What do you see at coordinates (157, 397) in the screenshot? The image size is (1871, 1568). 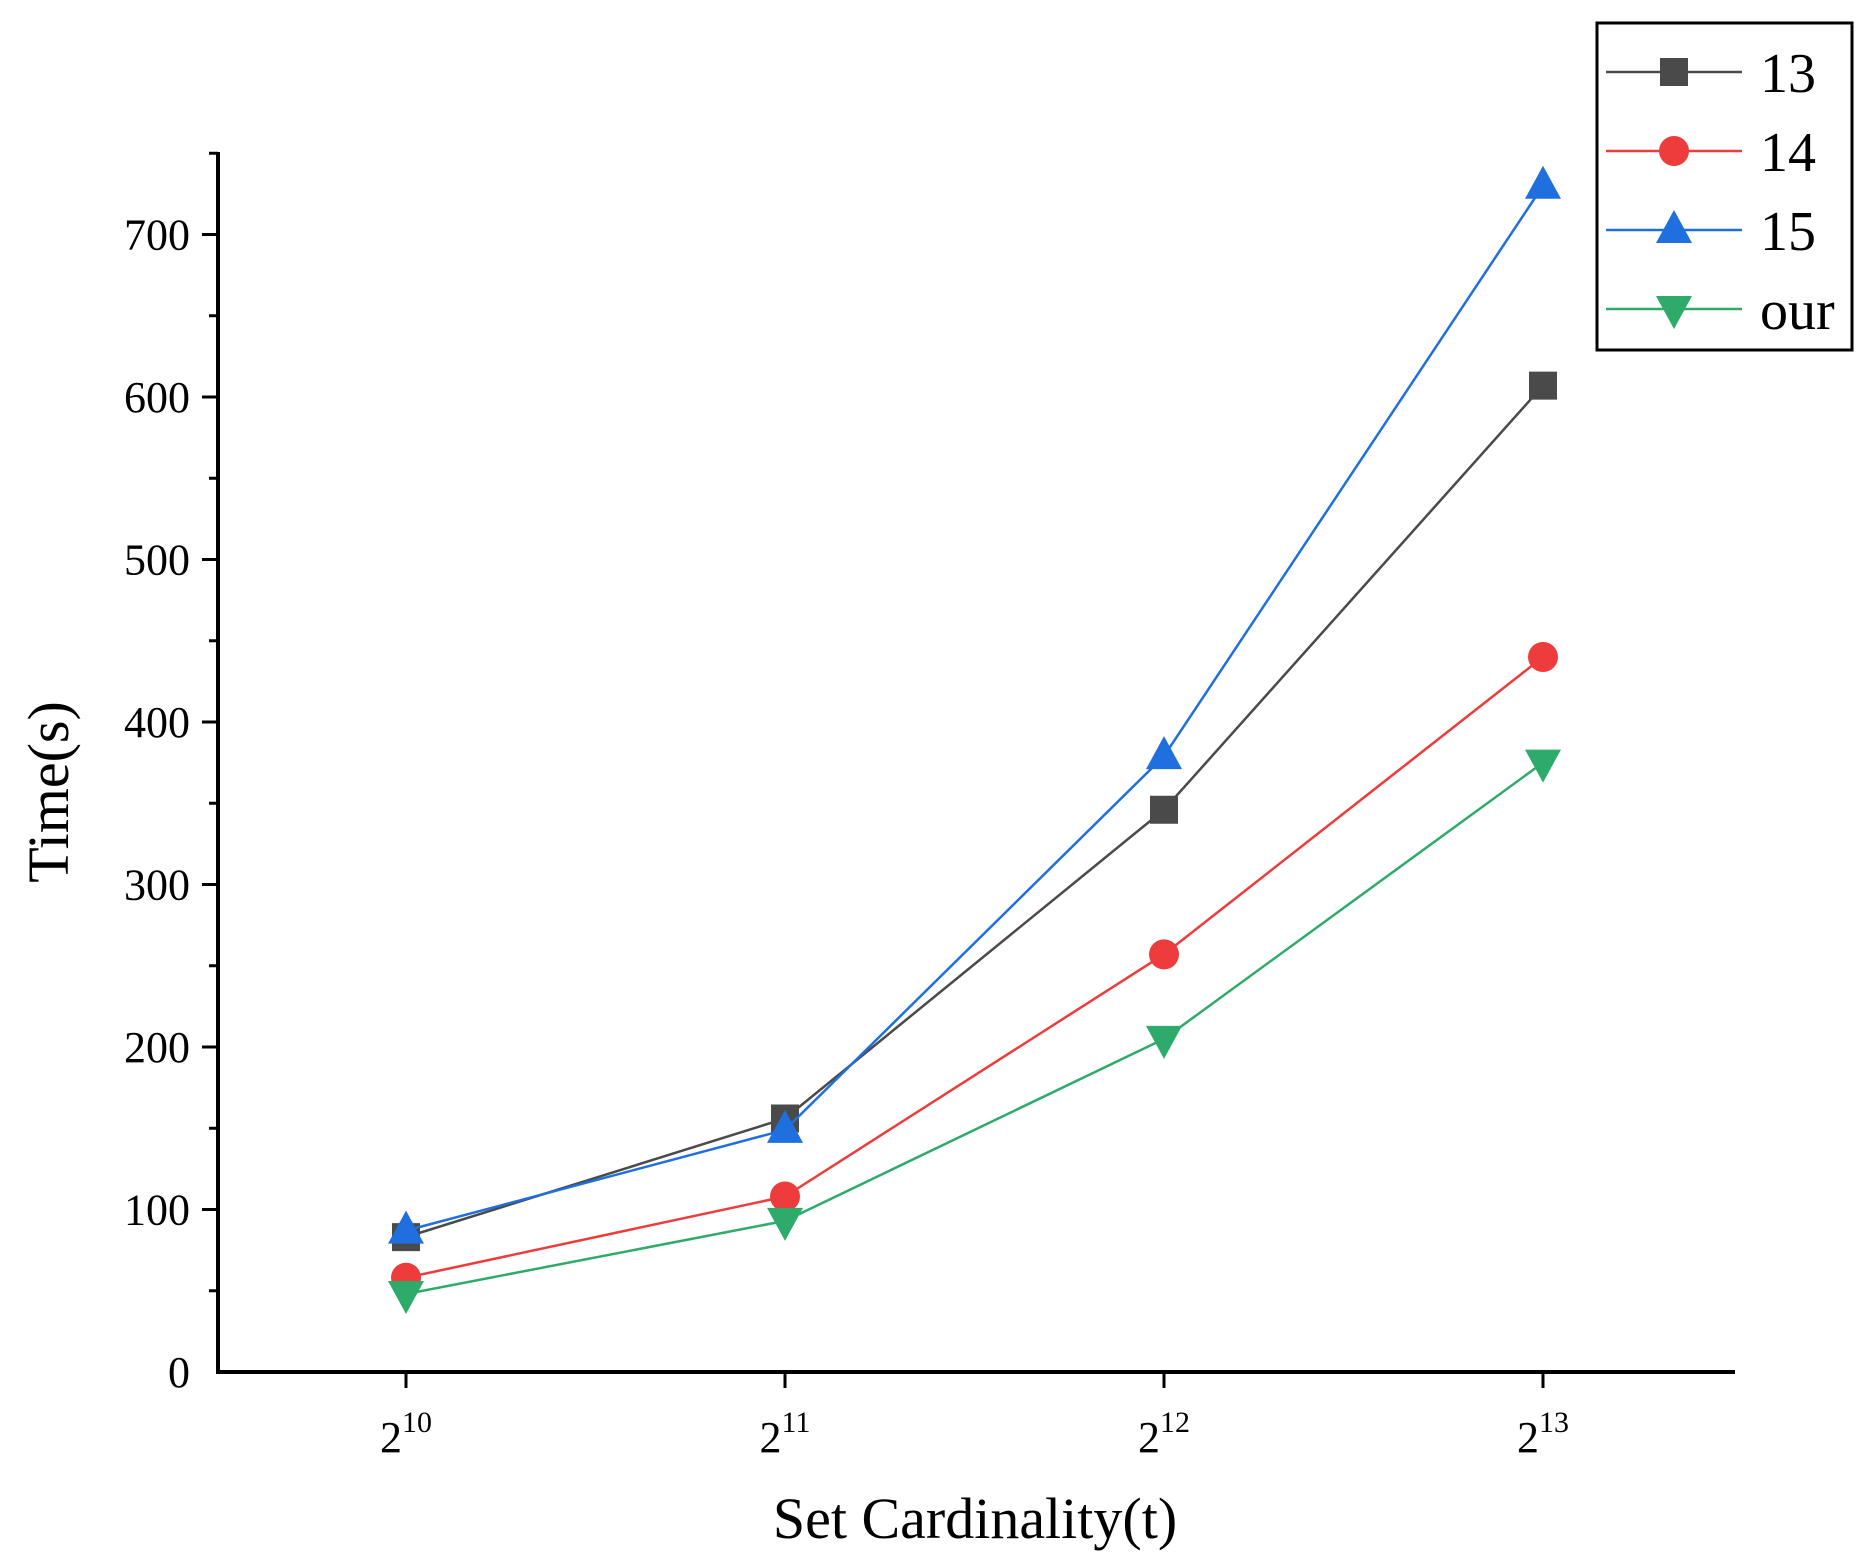 I see `y-tick-label: 600` at bounding box center [157, 397].